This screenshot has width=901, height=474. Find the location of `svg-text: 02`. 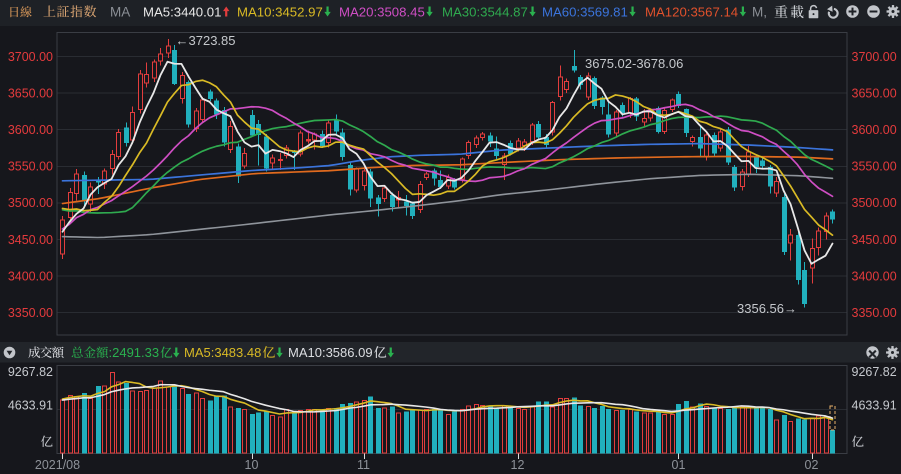

svg-text: 02 is located at coordinates (812, 465).